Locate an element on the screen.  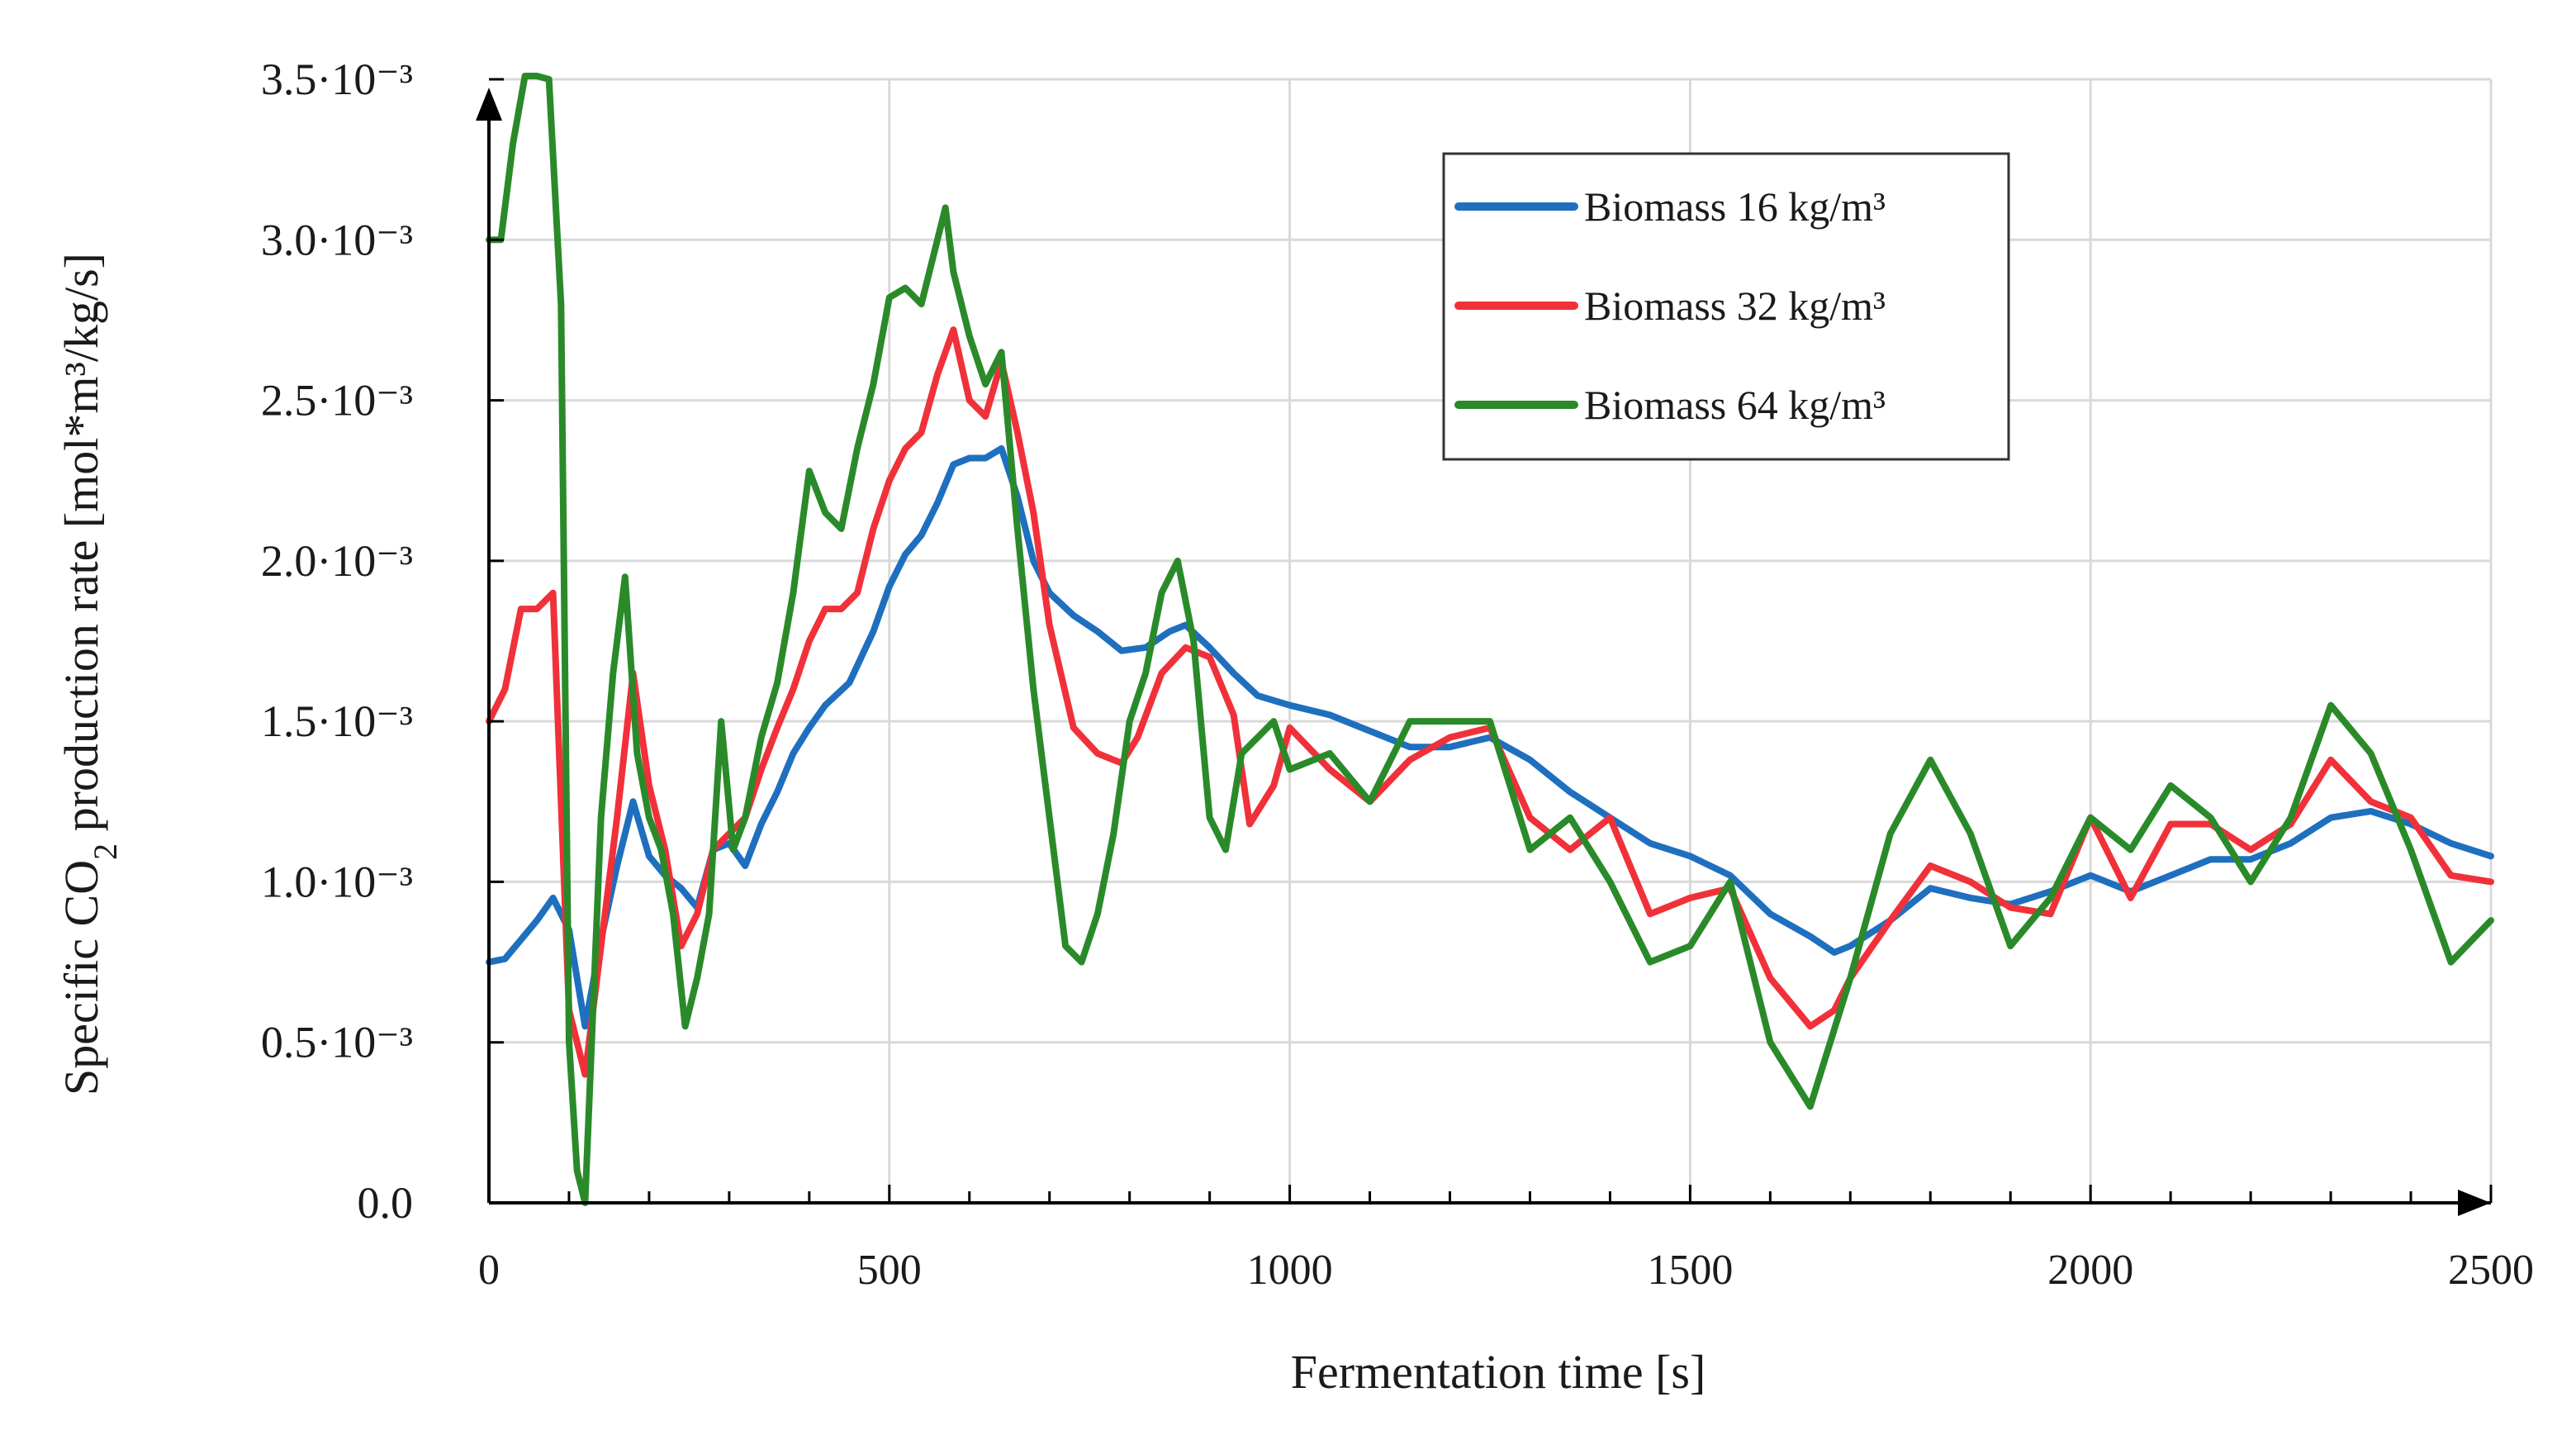
y-axis-arrow-icon is located at coordinates (489, 105).